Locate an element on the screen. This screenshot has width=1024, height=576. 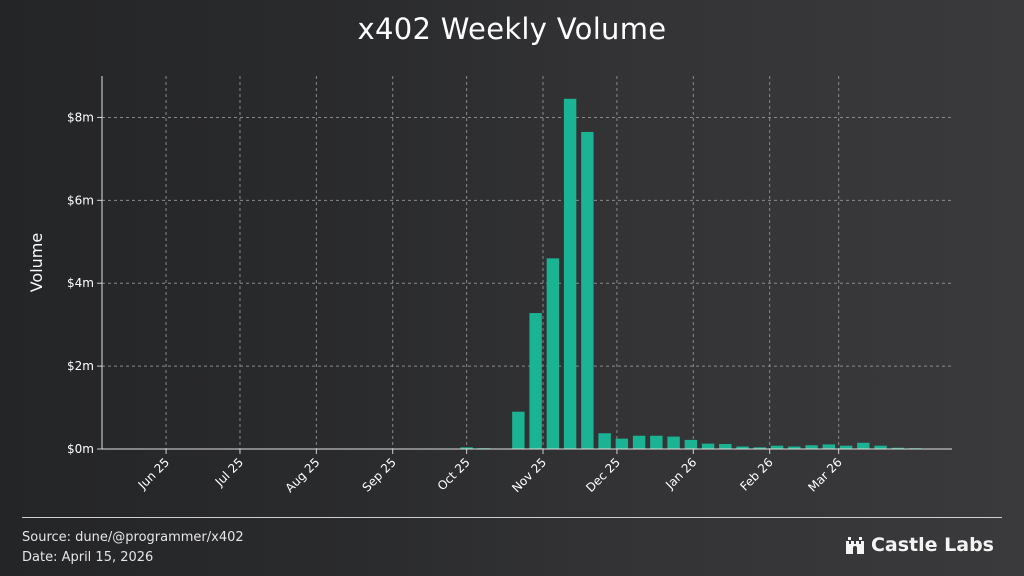
x-tick-label: Jun 25 is located at coordinates (153, 473).